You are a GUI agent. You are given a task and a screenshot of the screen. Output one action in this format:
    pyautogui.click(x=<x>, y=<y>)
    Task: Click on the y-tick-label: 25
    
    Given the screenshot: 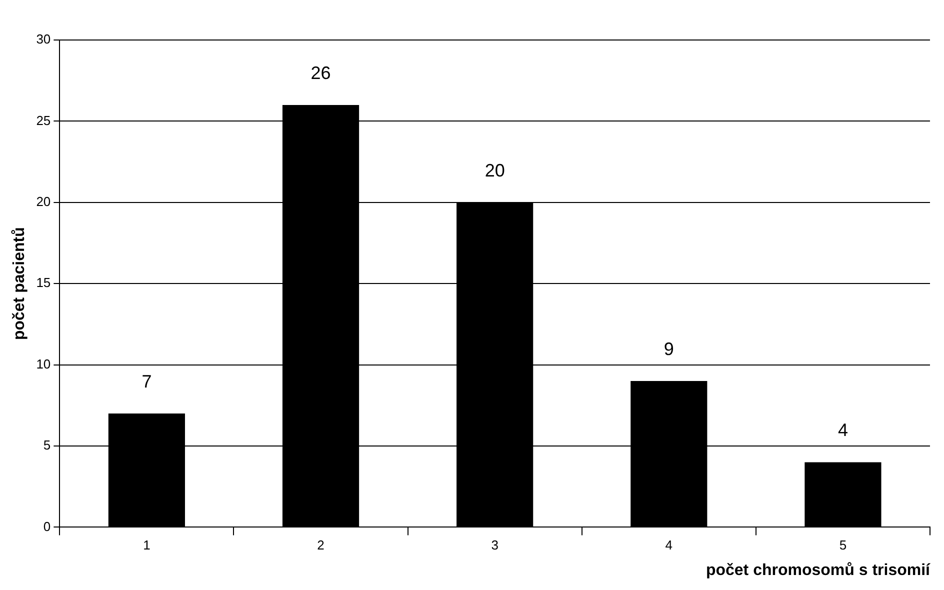 What is the action you would take?
    pyautogui.click(x=43, y=120)
    